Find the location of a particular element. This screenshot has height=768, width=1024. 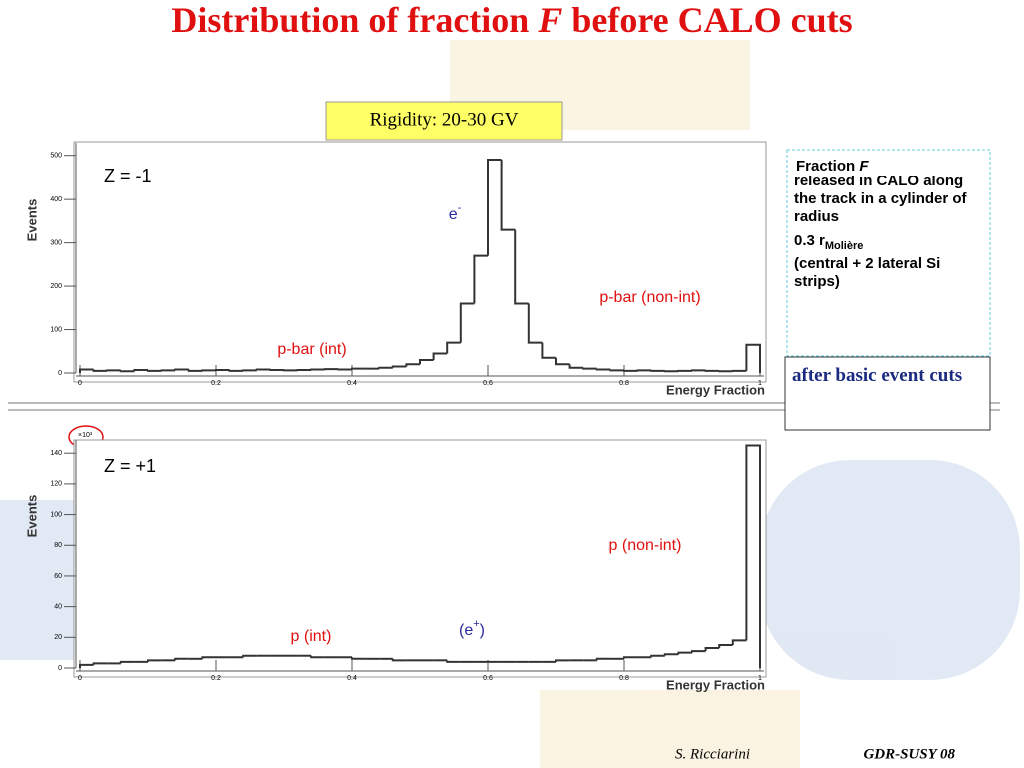

y-tick-label: 60 is located at coordinates (58, 576).